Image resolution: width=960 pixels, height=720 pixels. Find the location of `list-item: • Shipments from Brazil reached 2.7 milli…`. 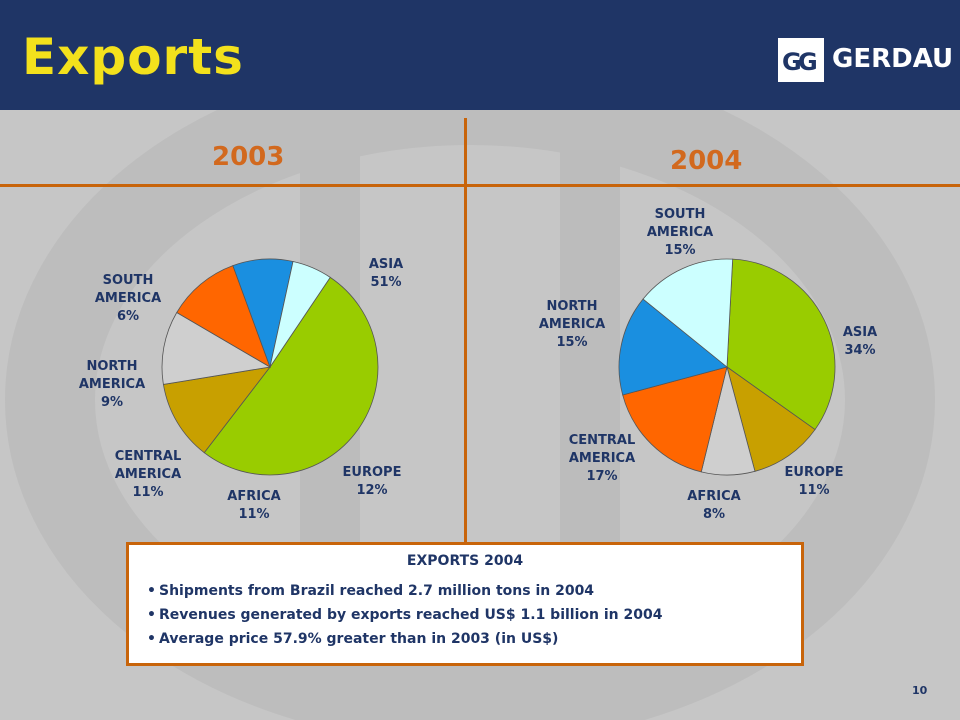

list-item: • Shipments from Brazil reached 2.7 milli… is located at coordinates (404, 591).